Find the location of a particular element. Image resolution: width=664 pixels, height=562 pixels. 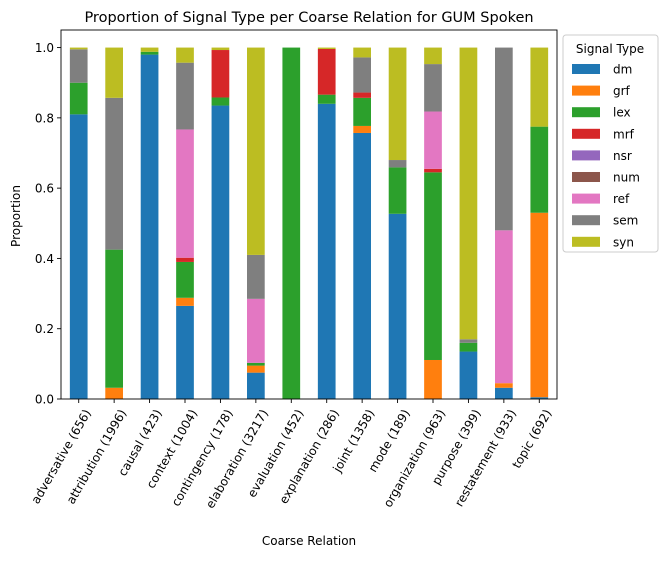

x-tick-label: elaboration (3217) is located at coordinates (237, 459).